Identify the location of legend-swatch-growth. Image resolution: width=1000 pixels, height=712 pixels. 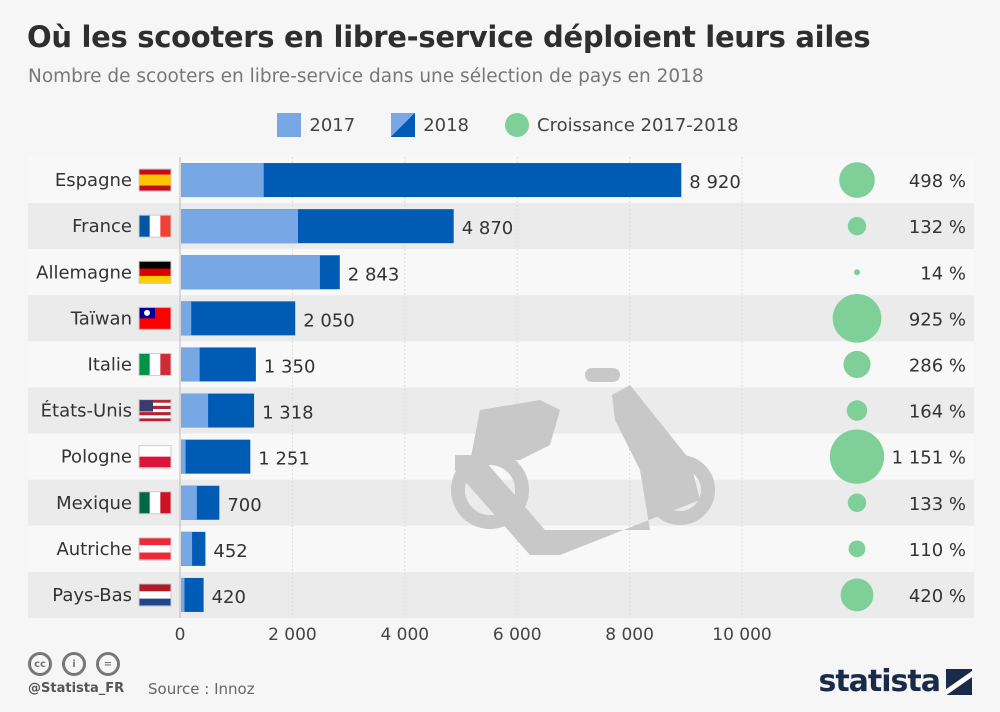
(517, 125).